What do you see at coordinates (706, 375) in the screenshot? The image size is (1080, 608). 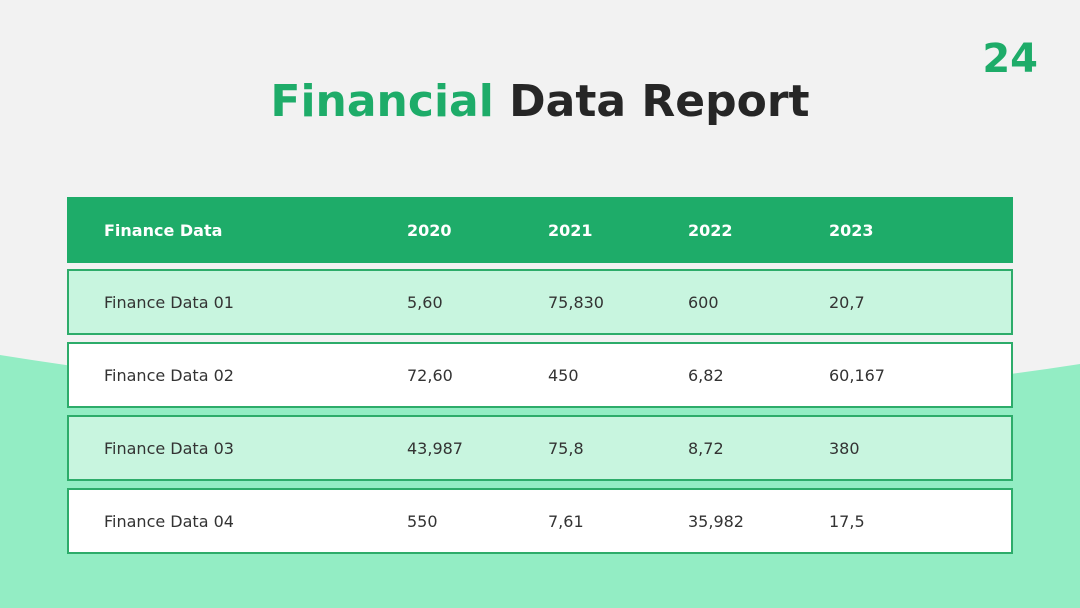 I see `table-cell: 6,82` at bounding box center [706, 375].